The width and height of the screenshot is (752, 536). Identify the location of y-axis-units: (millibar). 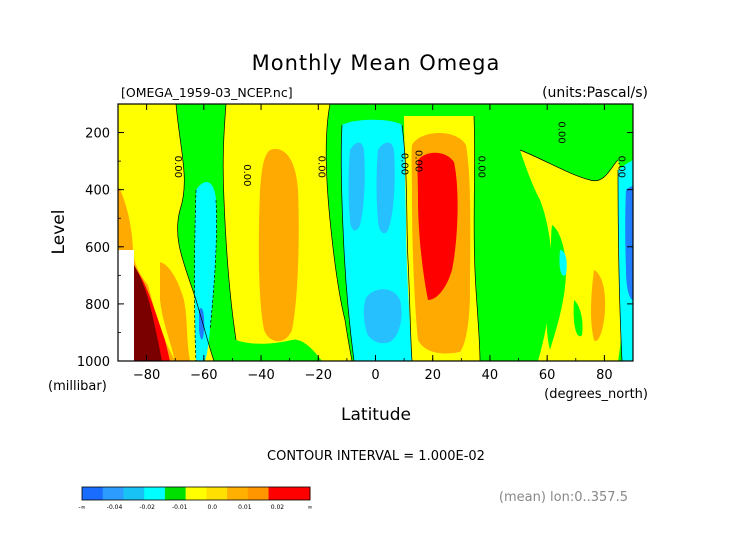
(77, 386).